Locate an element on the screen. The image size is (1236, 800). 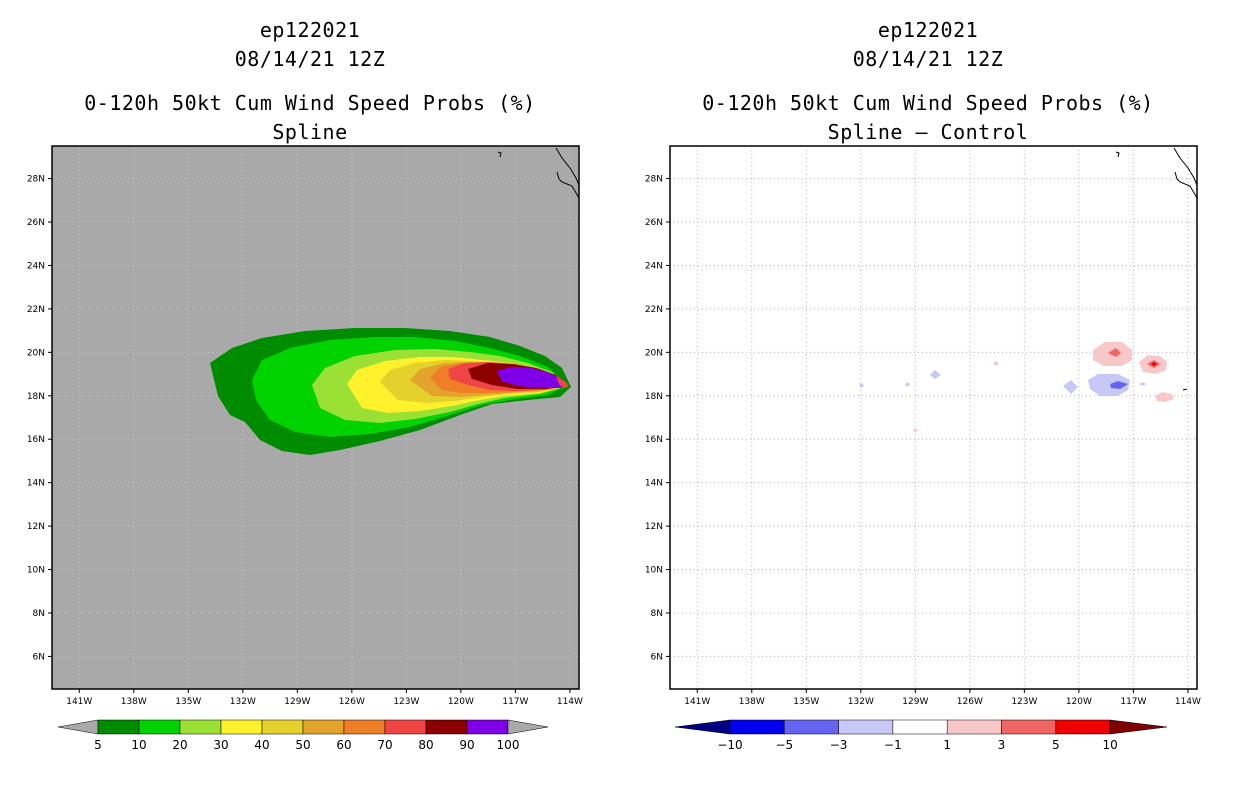
left-ytick-label: 22N is located at coordinates (36, 310).